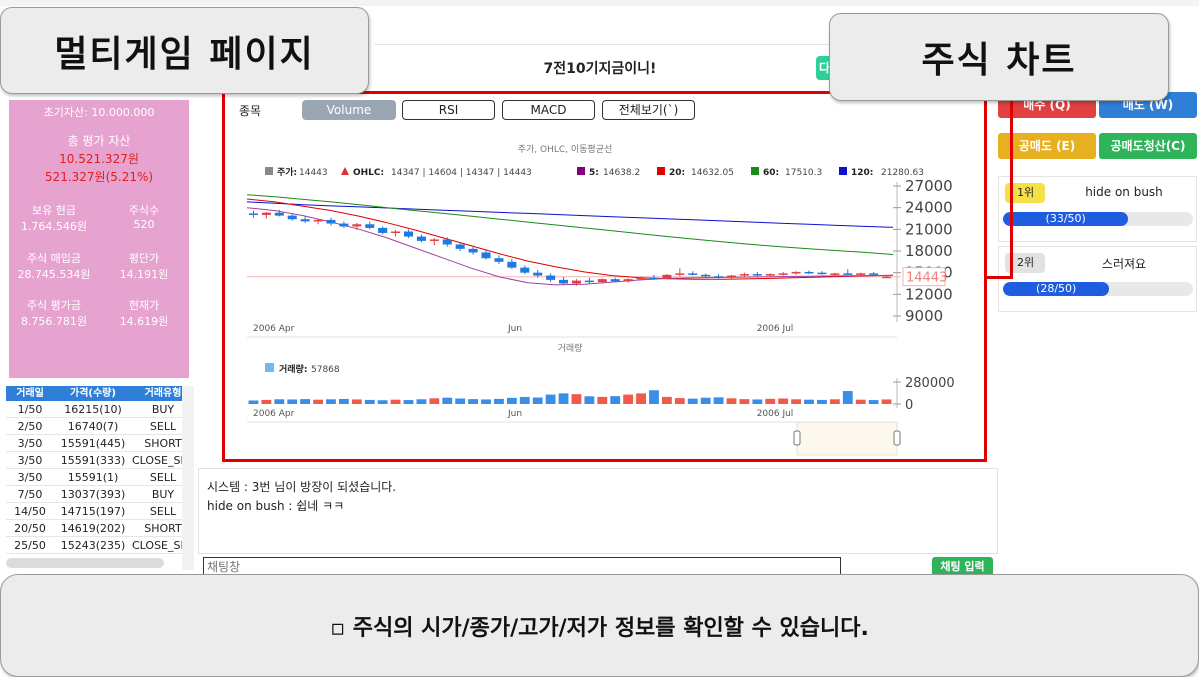 The height and width of the screenshot is (677, 1199). Describe the element at coordinates (621, 173) in the screenshot. I see `legend-value: 14638.2` at that location.